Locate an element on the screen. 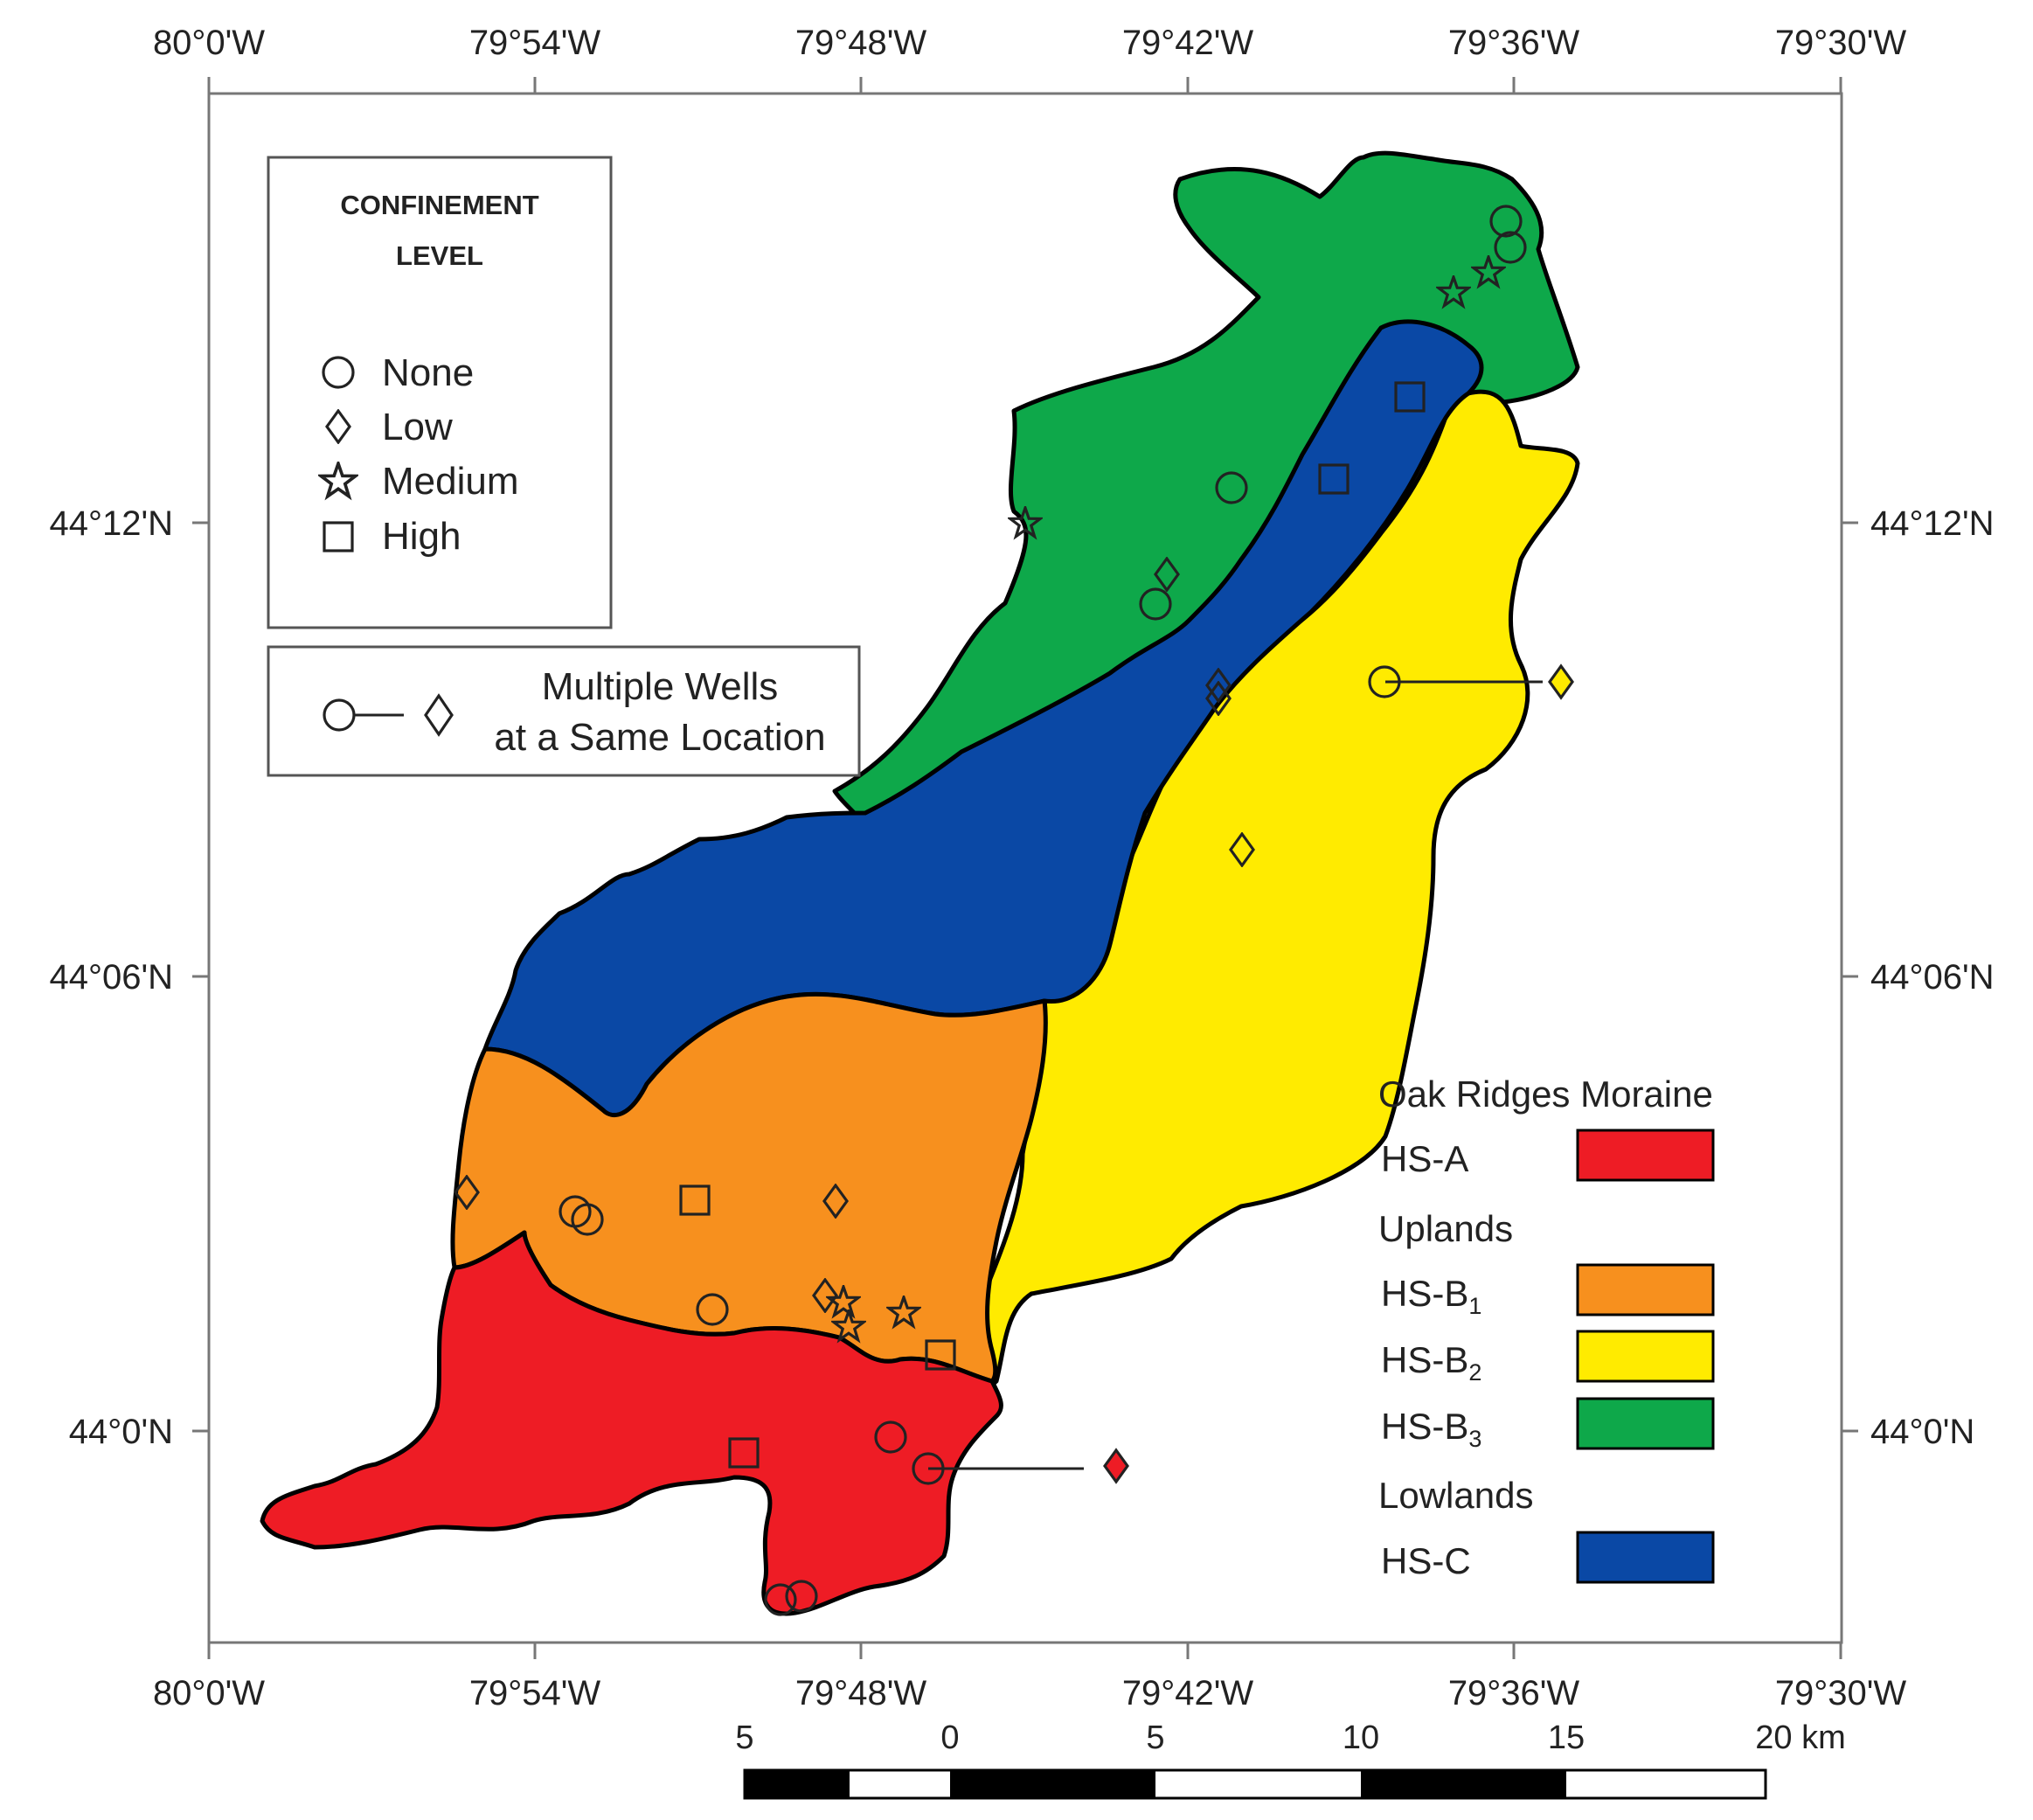 This screenshot has width=2033, height=1820. right-lat-label-3: 44°0'N is located at coordinates (1922, 1432).